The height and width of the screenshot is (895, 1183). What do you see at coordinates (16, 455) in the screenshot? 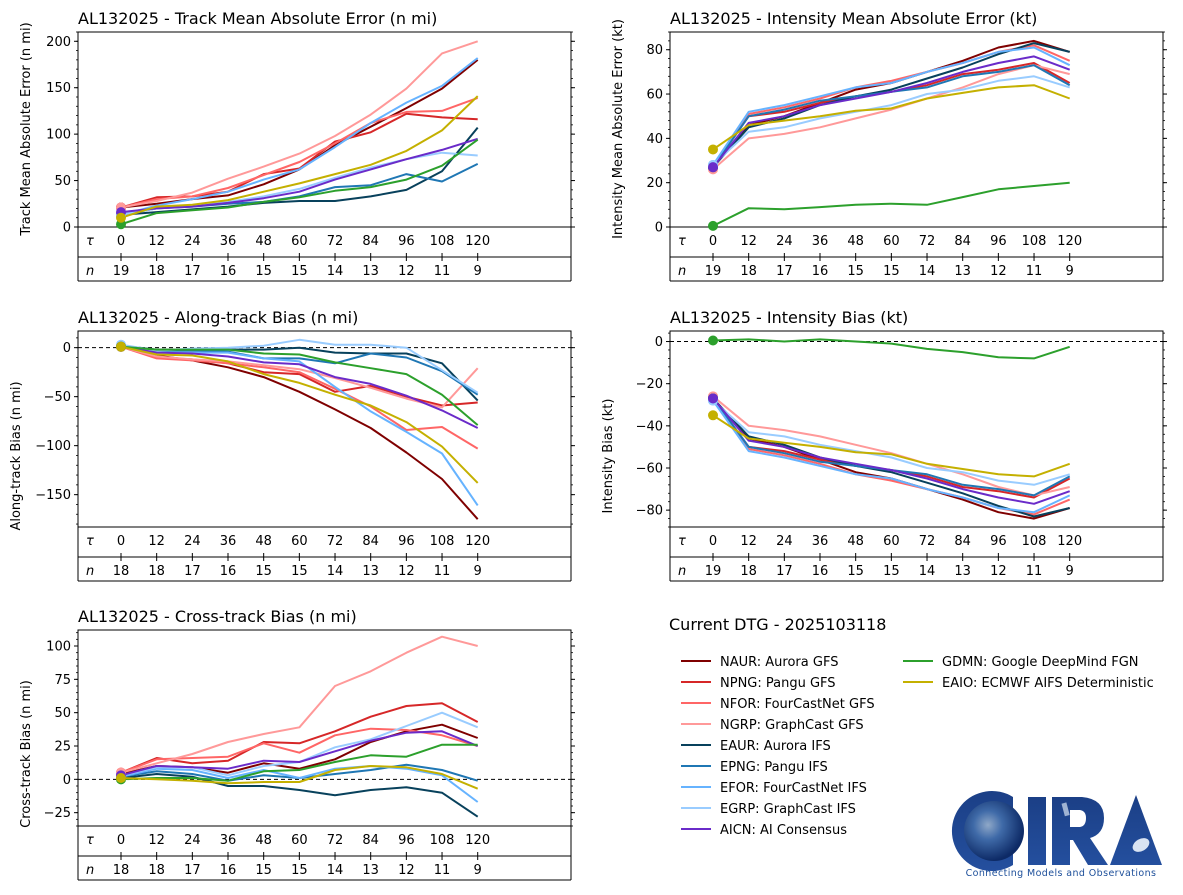
I see `y-axis-label: Along-track Bias (n mi)` at bounding box center [16, 455].